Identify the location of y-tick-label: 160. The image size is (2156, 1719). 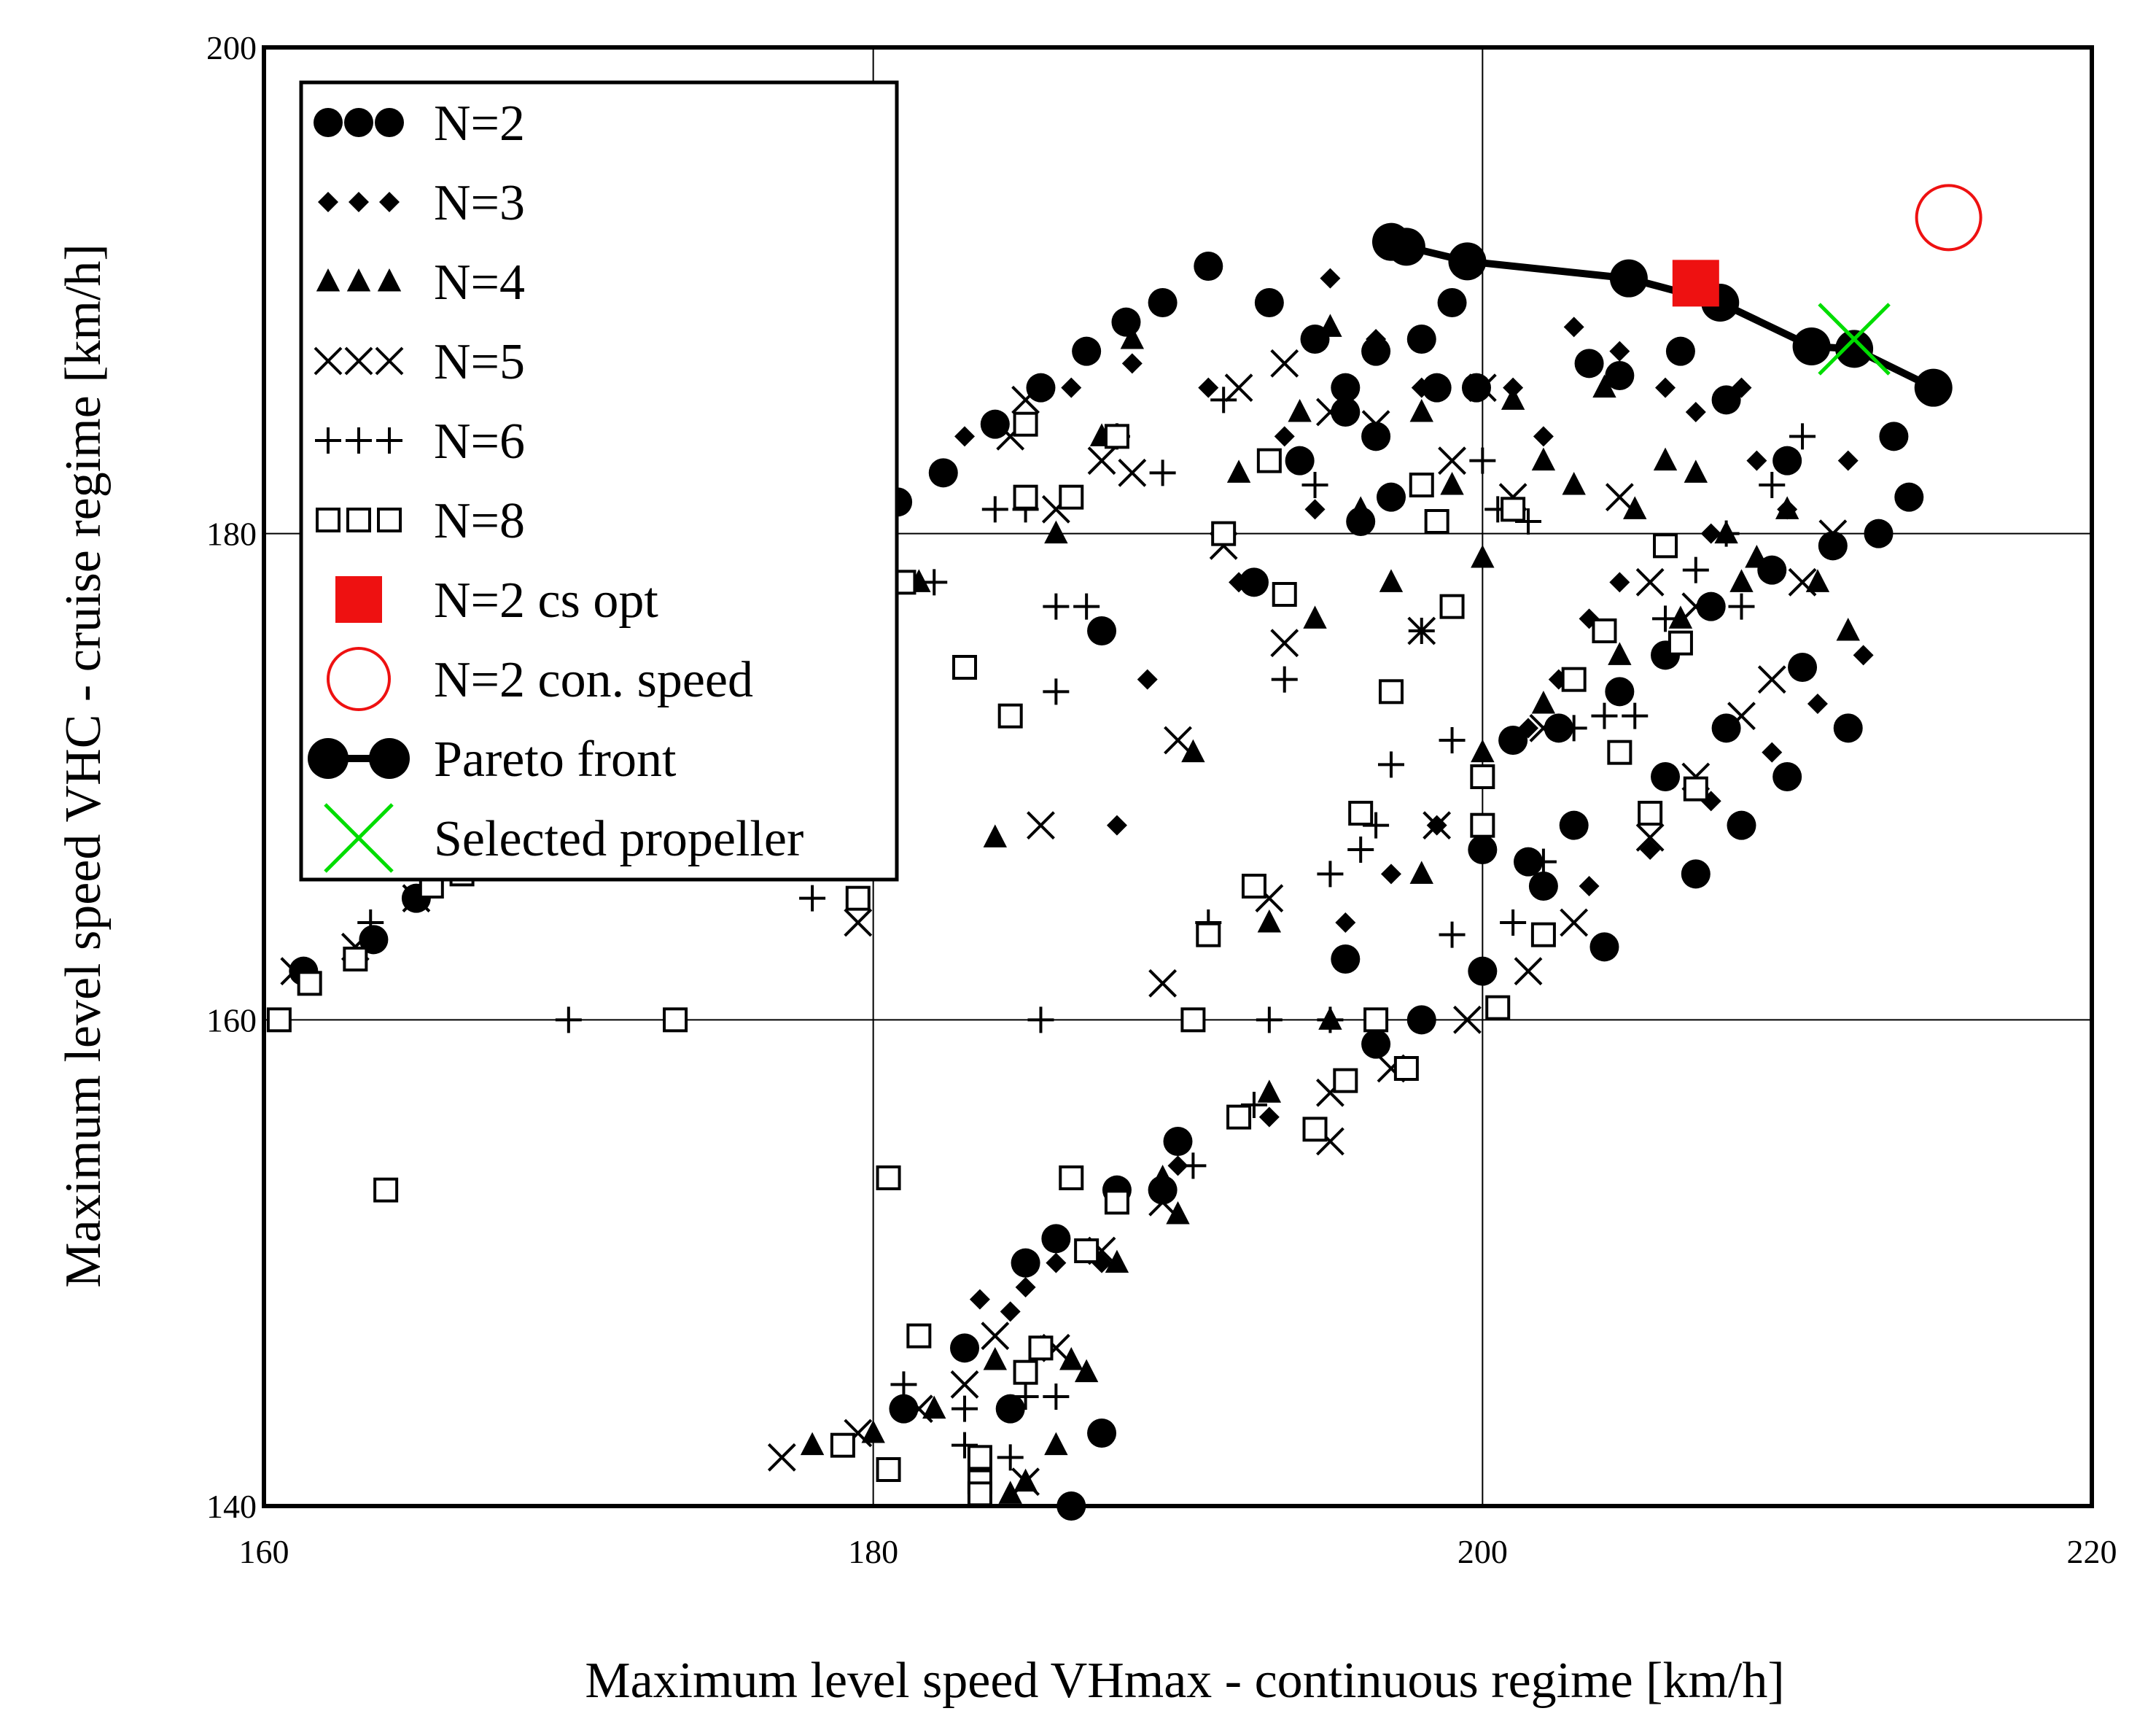
(231, 1020).